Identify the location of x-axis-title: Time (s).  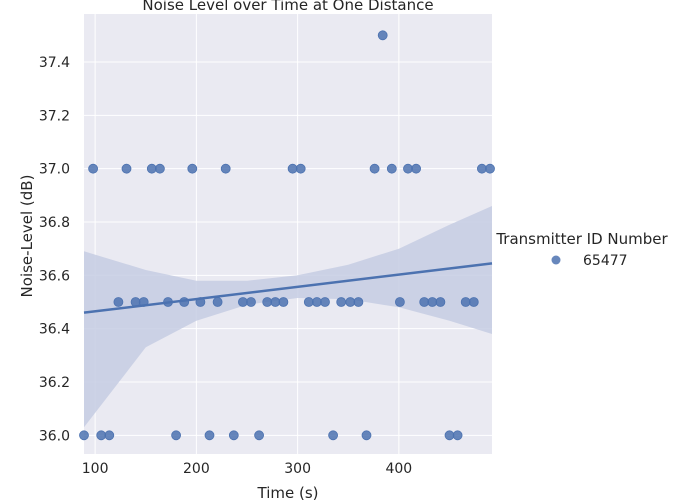
(288, 492).